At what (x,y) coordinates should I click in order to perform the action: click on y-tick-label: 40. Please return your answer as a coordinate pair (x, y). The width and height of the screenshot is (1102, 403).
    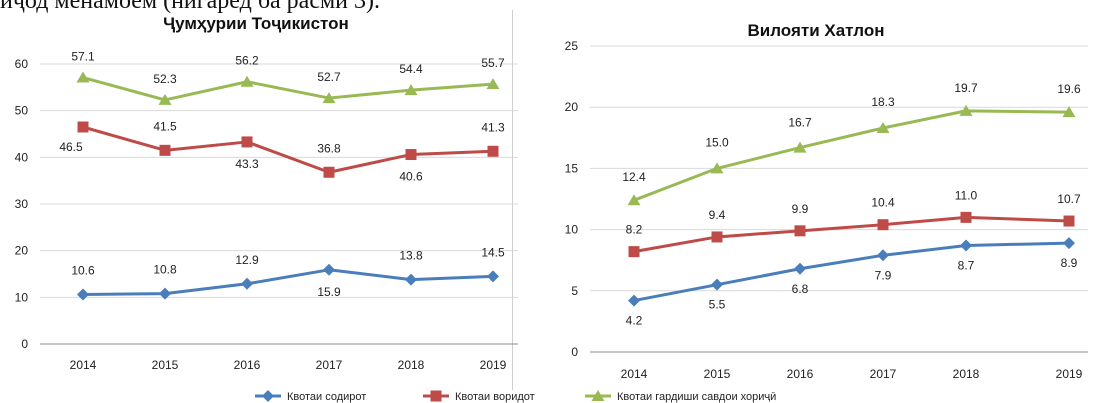
    Looking at the image, I should click on (22, 157).